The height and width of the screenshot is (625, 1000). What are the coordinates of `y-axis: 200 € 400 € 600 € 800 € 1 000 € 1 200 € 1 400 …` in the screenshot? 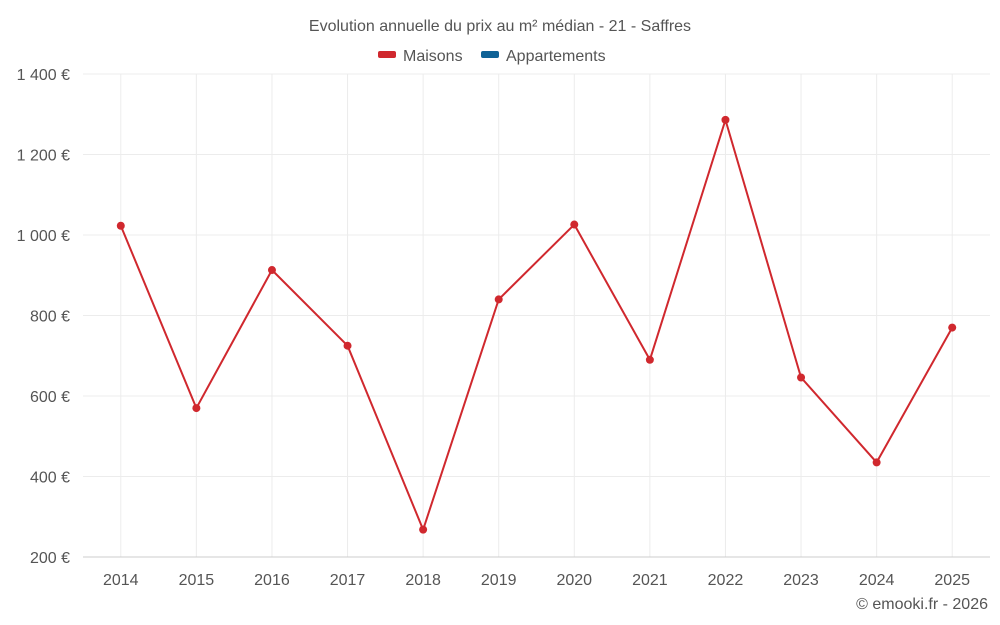 It's located at (43, 317).